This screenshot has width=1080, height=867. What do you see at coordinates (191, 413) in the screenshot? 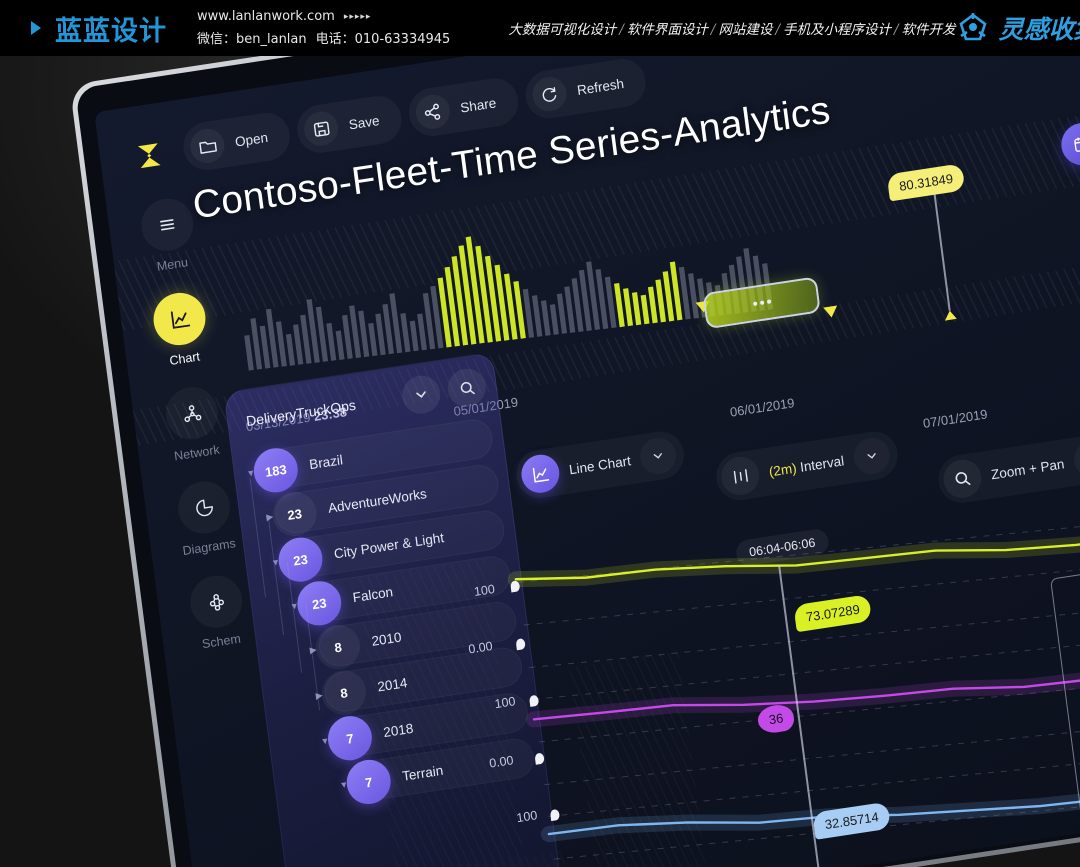
I see `network-nodes-icon` at bounding box center [191, 413].